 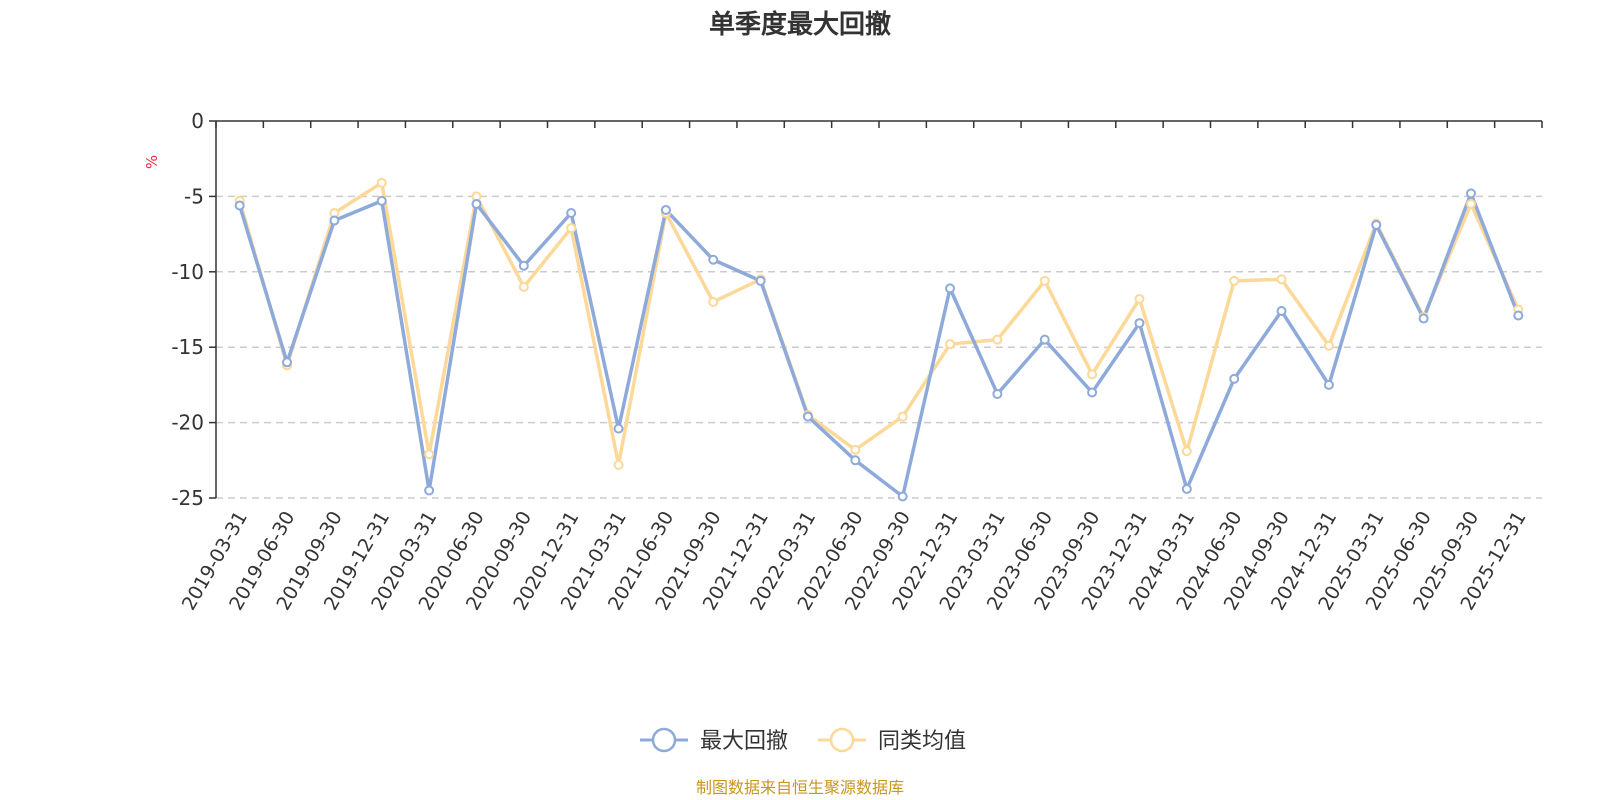 What do you see at coordinates (187, 423) in the screenshot?
I see `y-tick-label: -20` at bounding box center [187, 423].